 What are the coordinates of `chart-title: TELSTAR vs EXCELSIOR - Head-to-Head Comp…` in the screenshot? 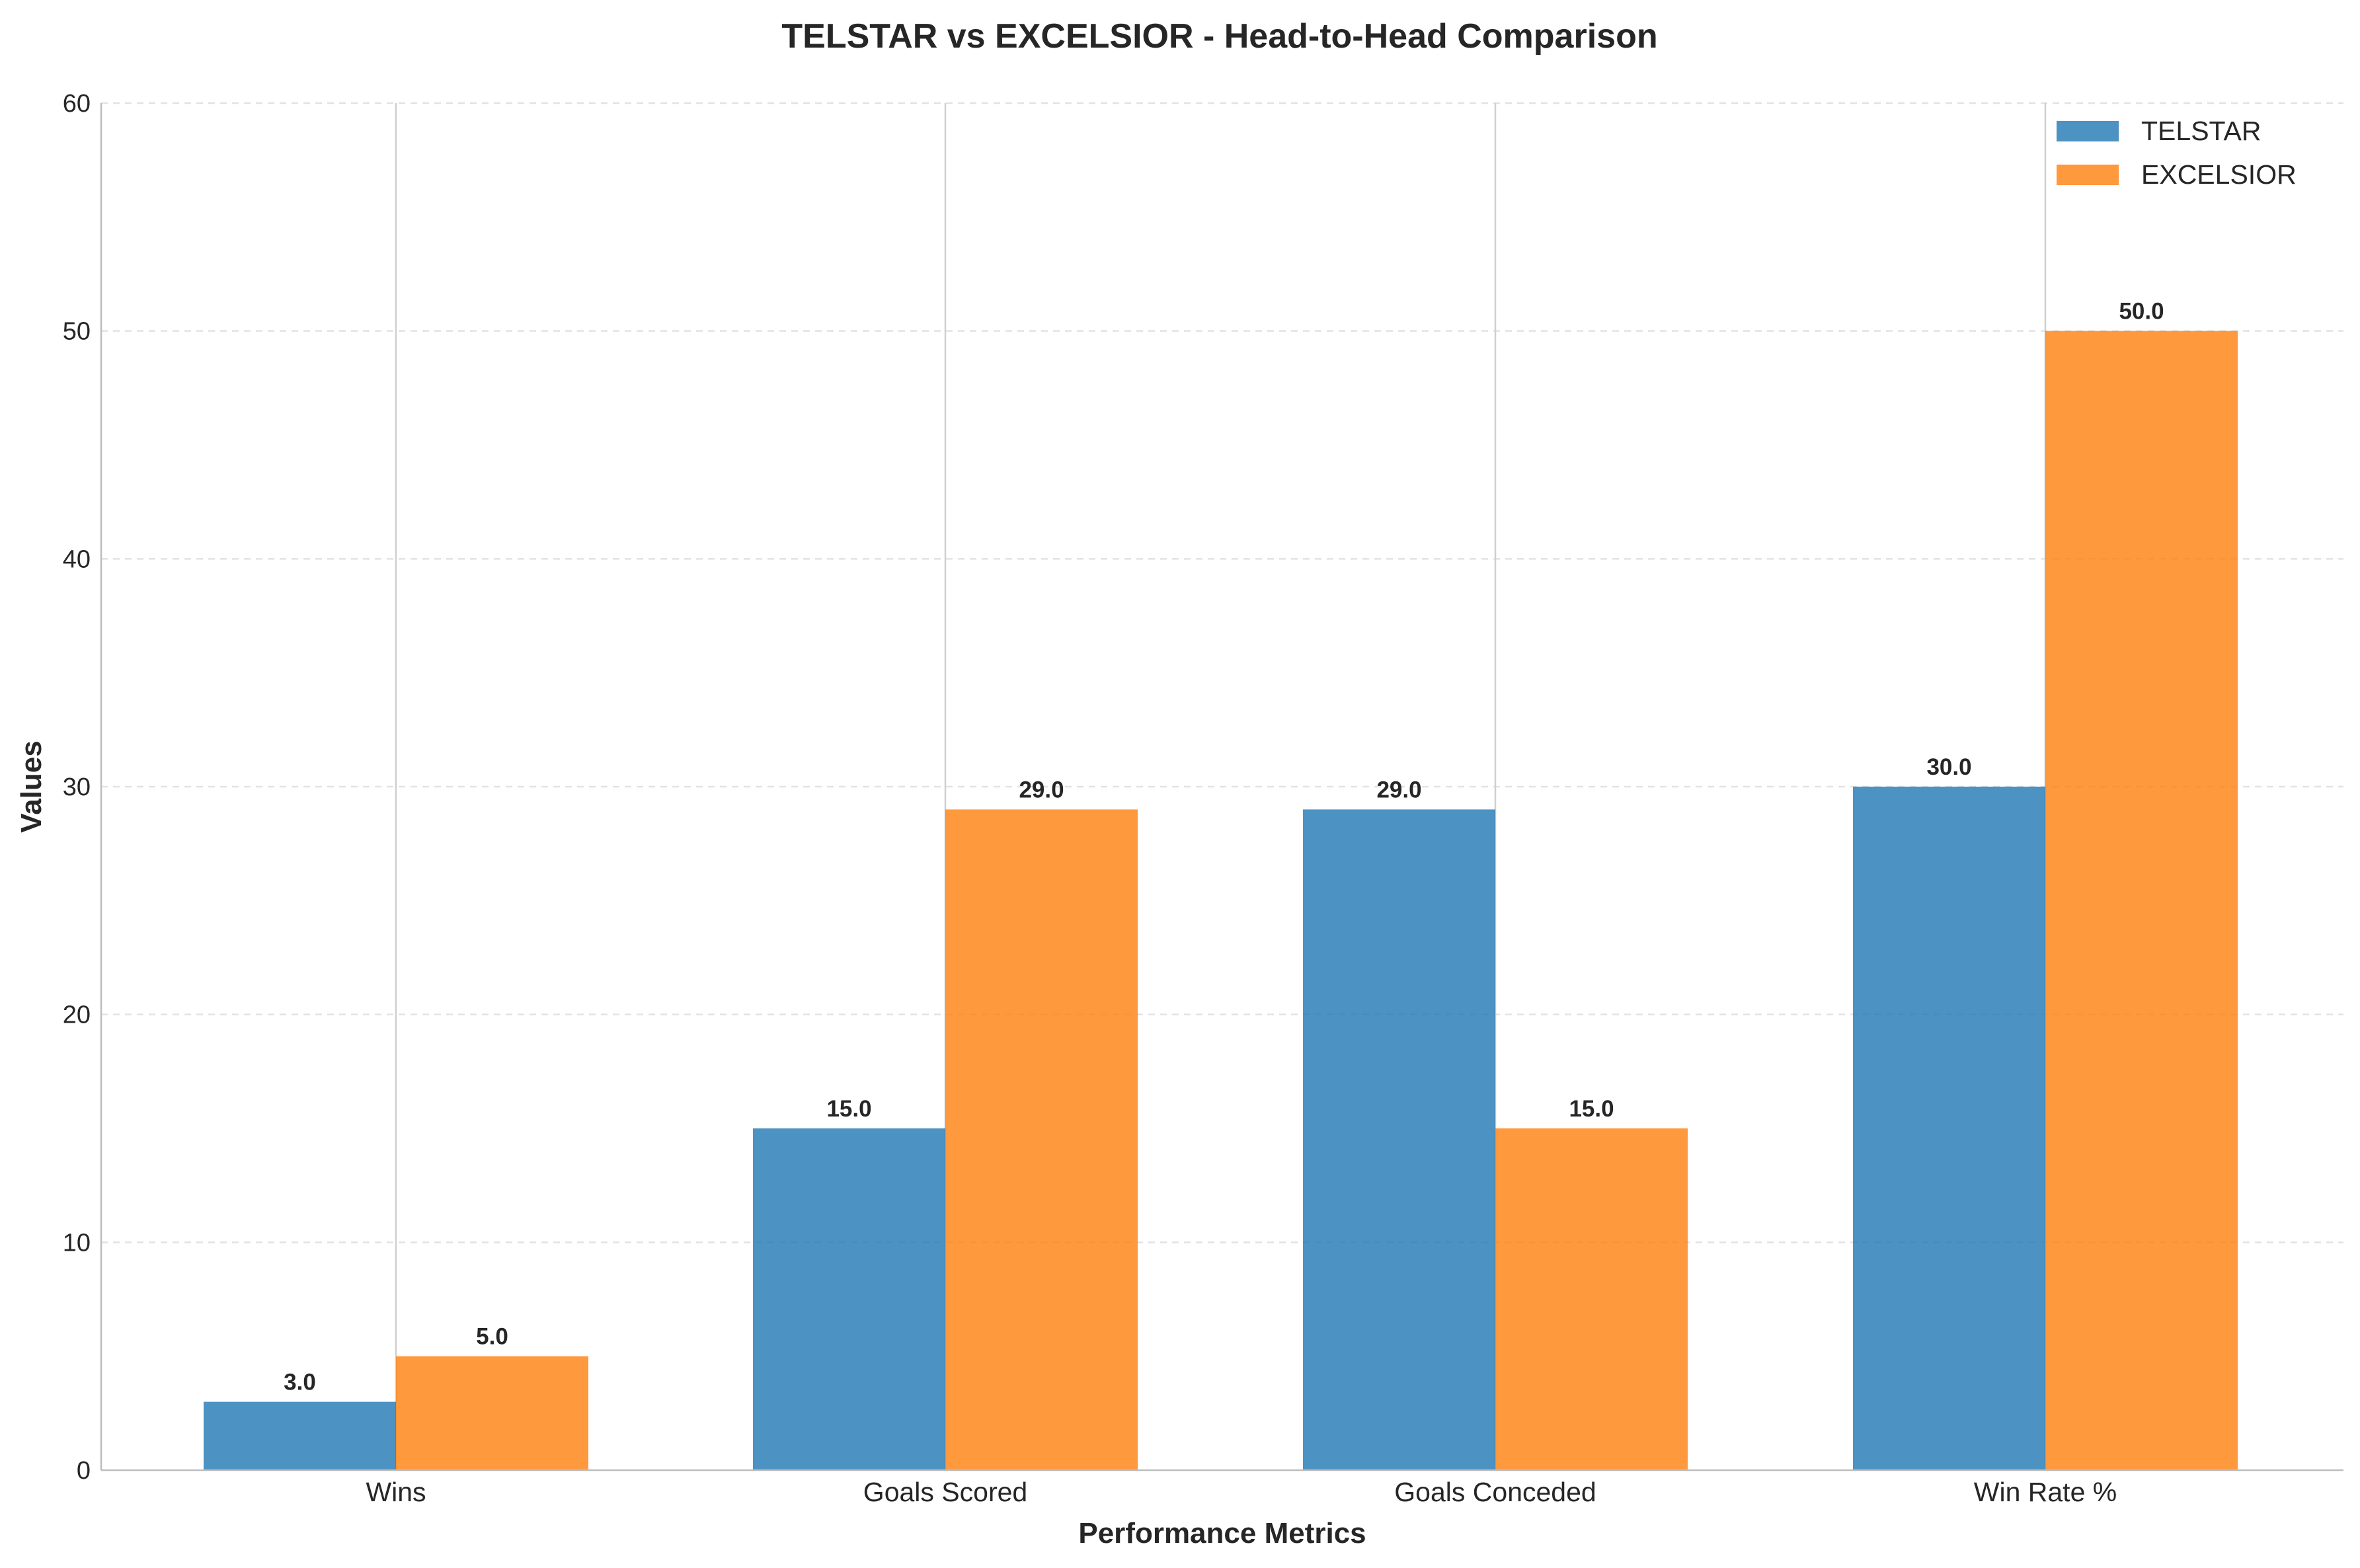 It's located at (1219, 36).